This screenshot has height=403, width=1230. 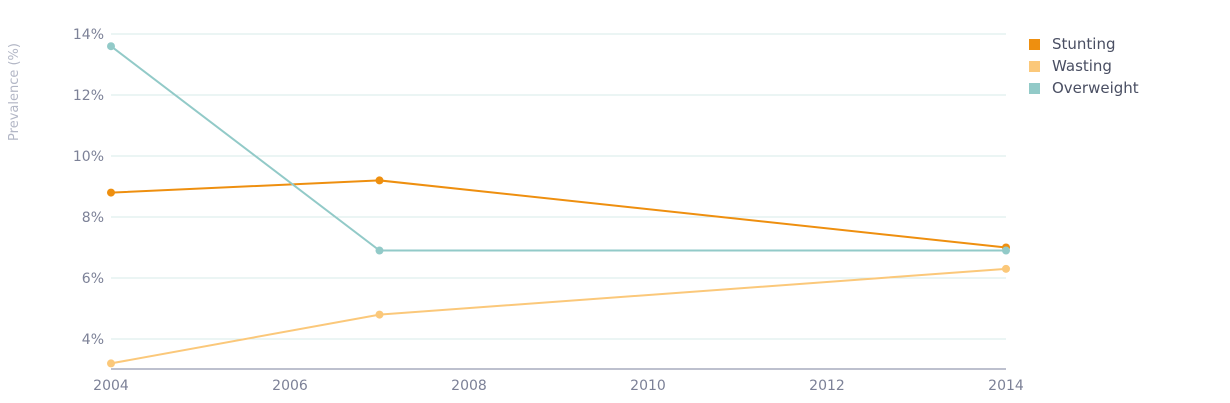 I want to click on x-tick-label: 2014, so click(x=1006, y=386).